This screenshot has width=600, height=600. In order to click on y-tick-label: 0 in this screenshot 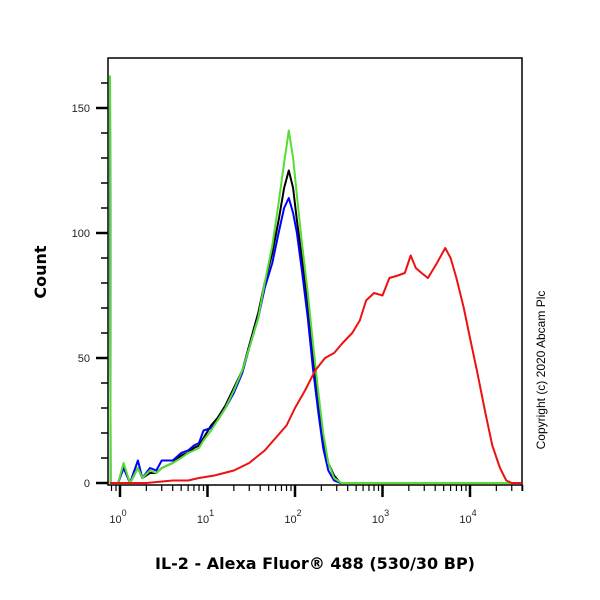, I will do `click(87, 484)`.